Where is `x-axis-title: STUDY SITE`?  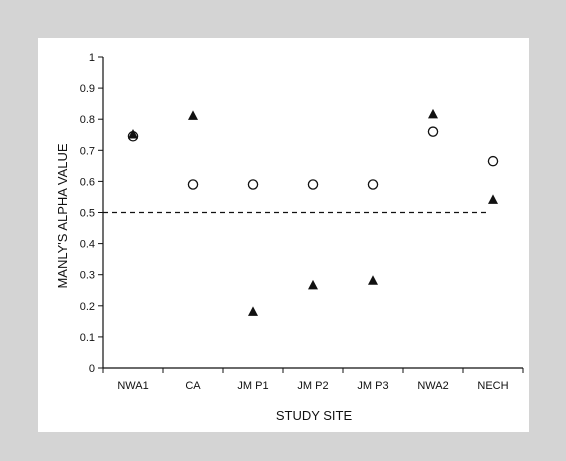
x-axis-title: STUDY SITE is located at coordinates (314, 415).